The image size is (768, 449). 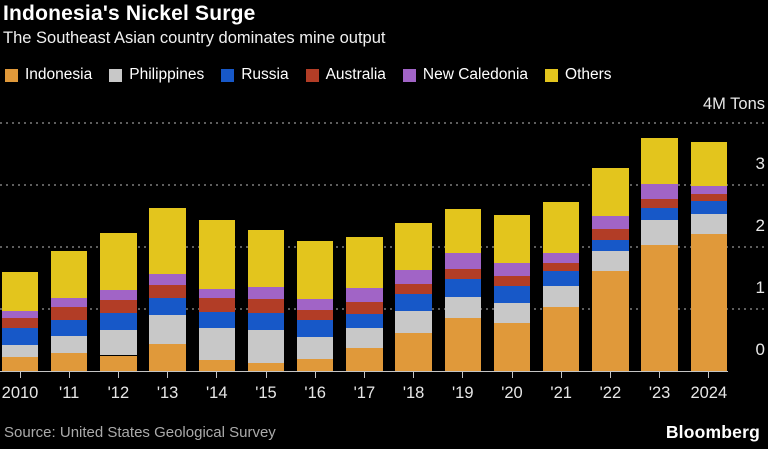 I want to click on legend-item-others: Others, so click(x=578, y=75).